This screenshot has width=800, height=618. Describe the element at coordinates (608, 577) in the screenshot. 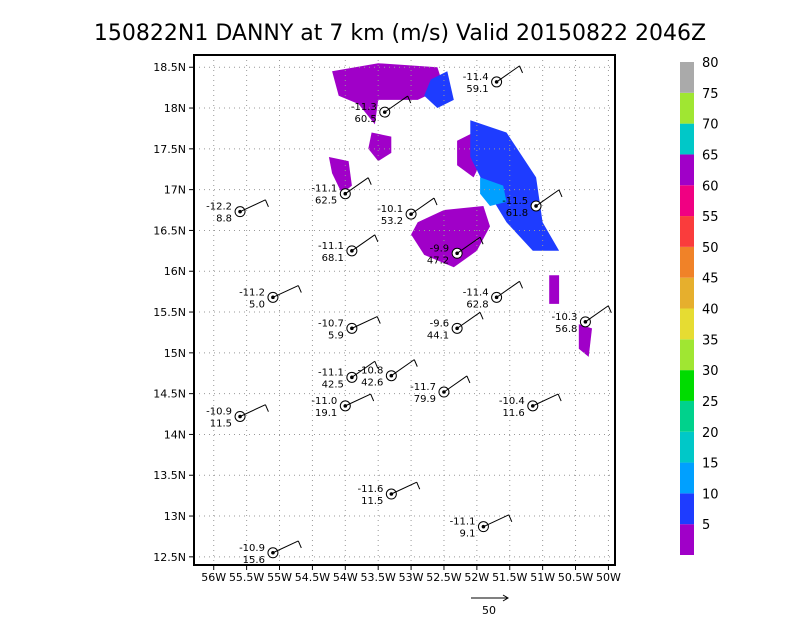

I see `x-tick-label: 50W` at that location.